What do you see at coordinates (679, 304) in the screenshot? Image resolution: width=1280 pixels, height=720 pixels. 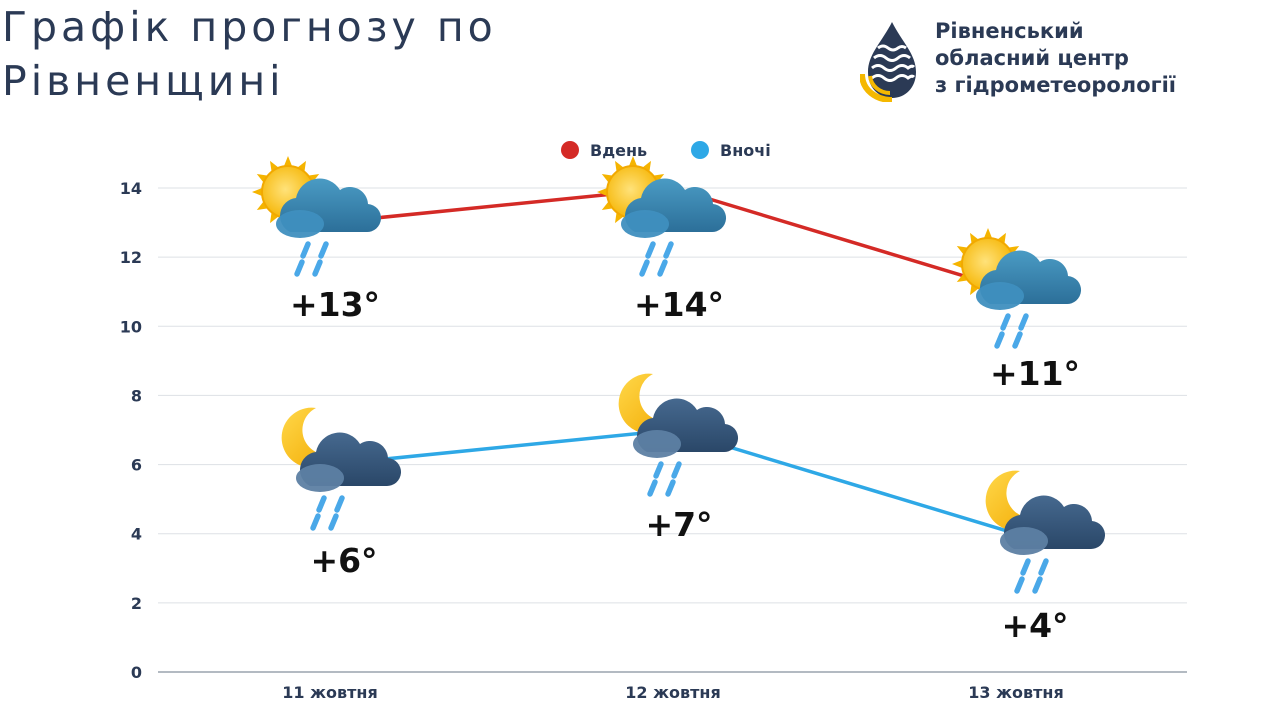 I see `data-label-day: +14°` at bounding box center [679, 304].